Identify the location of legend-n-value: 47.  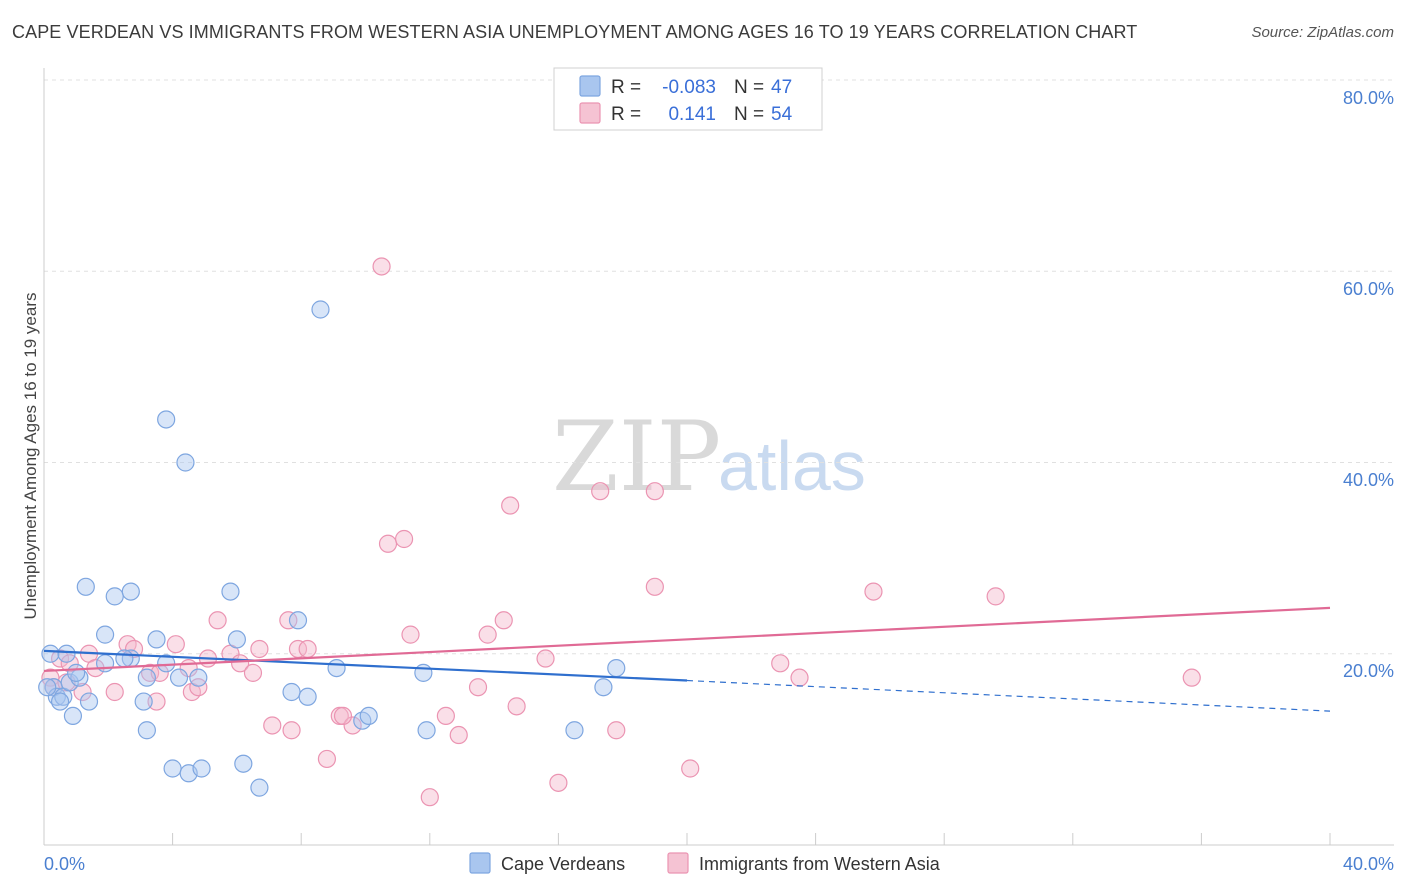
(781, 87).